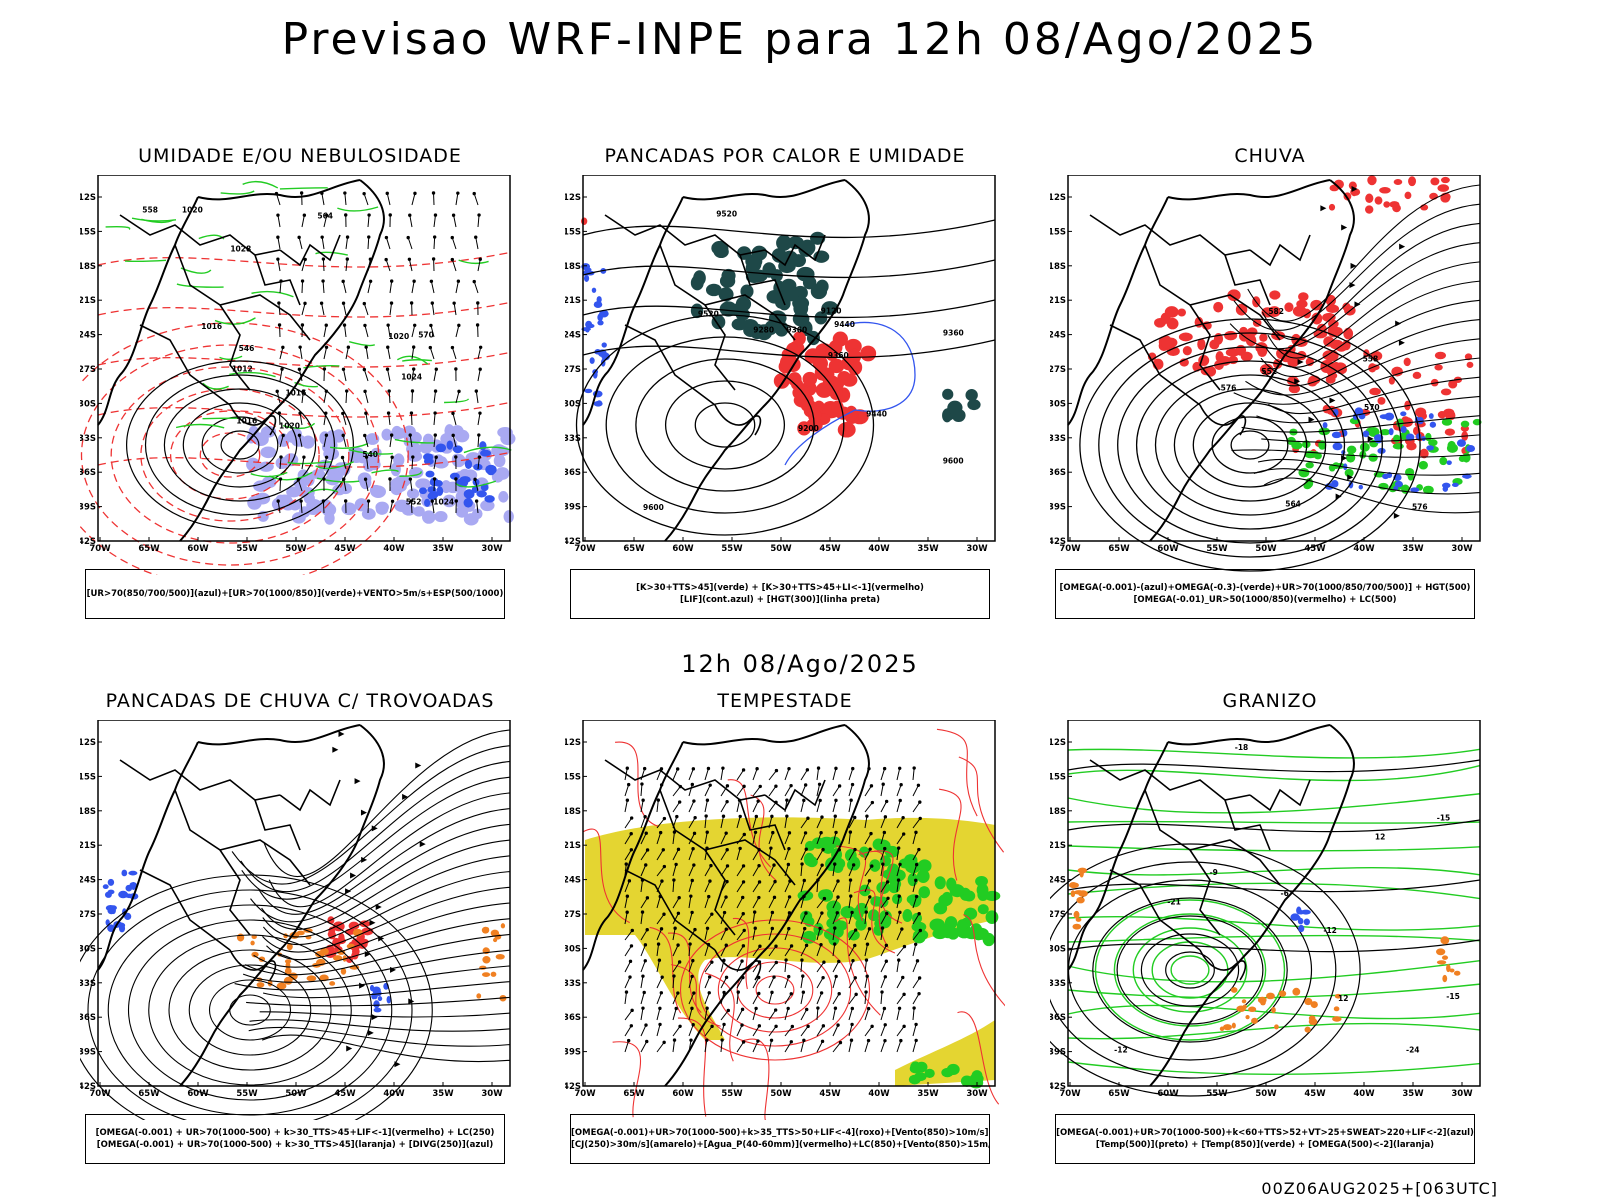 Image resolution: width=1600 pixels, height=1200 pixels. What do you see at coordinates (1380, 837) in the screenshot?
I see `contour-label: 12` at bounding box center [1380, 837].